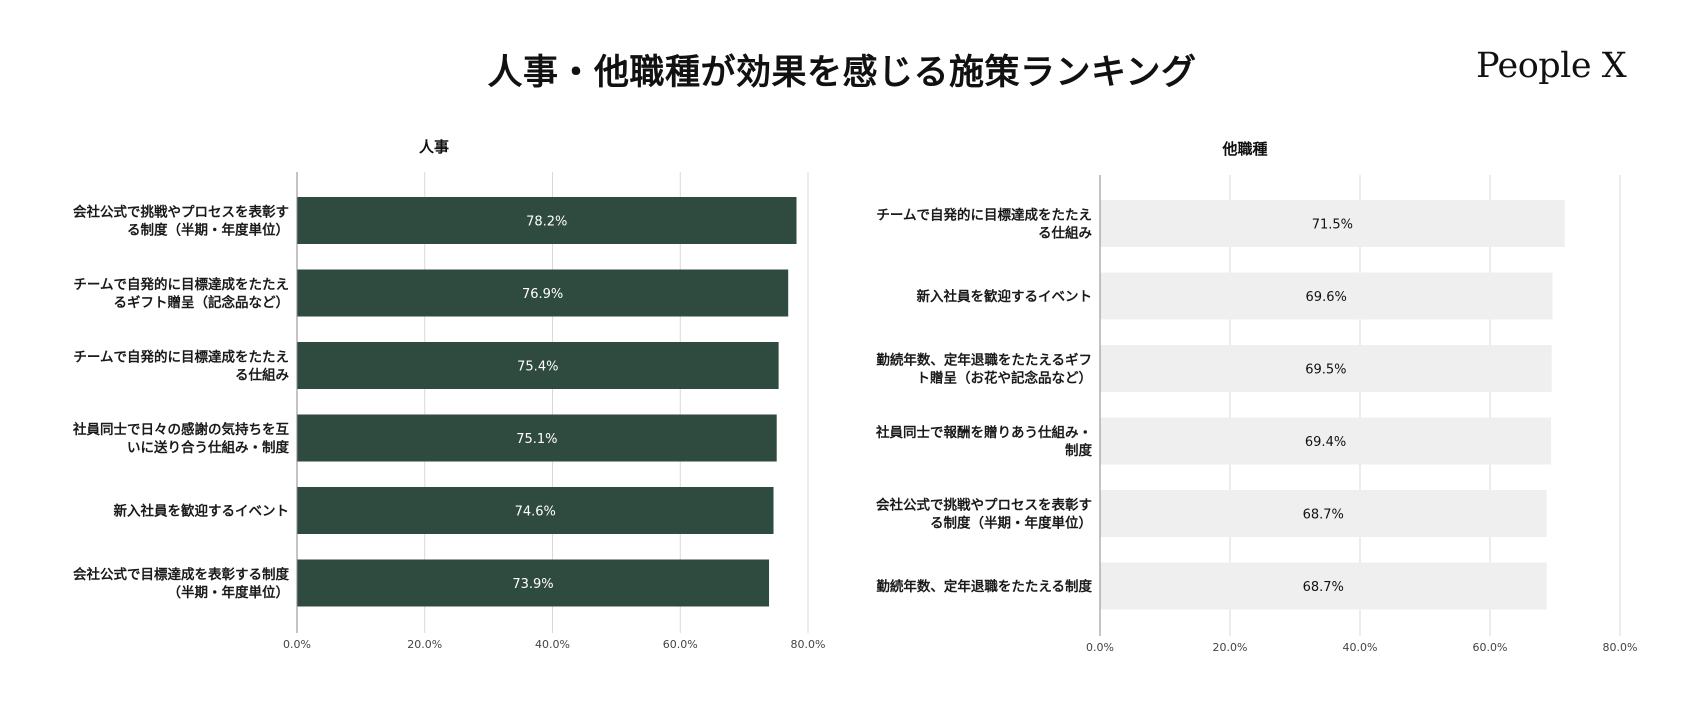  Describe the element at coordinates (984, 505) in the screenshot. I see `other-category-label-line: 会社公式で挑戦やプロセスを表彰す` at that location.